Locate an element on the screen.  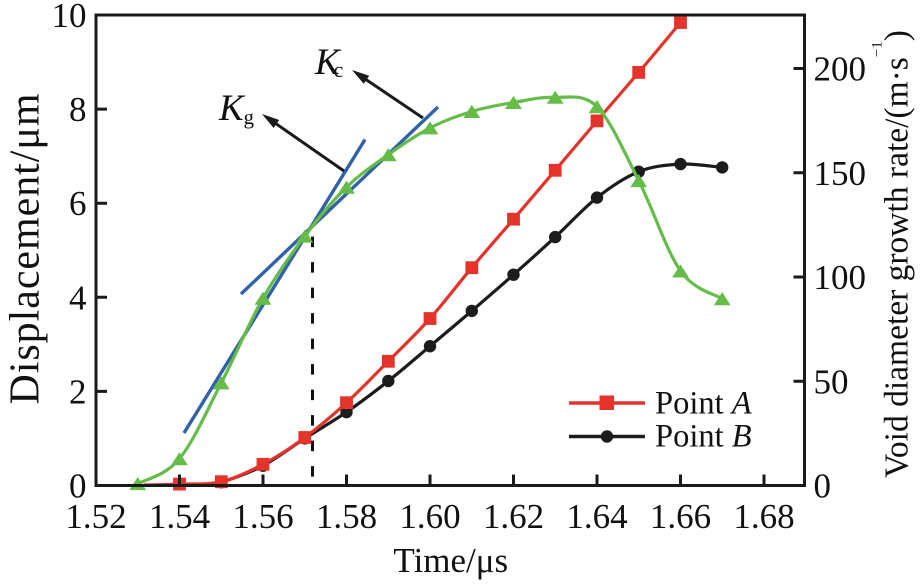
svg-text: 1.54 is located at coordinates (179, 516).